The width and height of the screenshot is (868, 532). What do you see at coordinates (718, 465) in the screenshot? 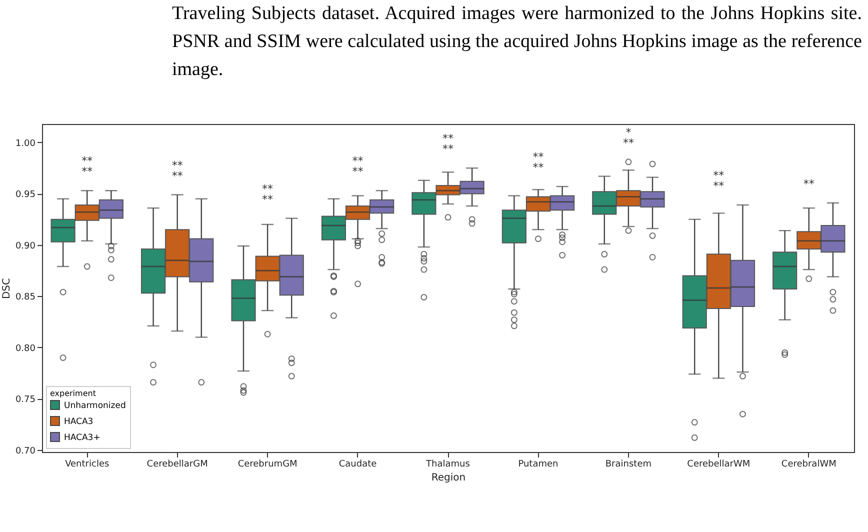
I see `x-tick-label: CerebellarWM` at bounding box center [718, 465].